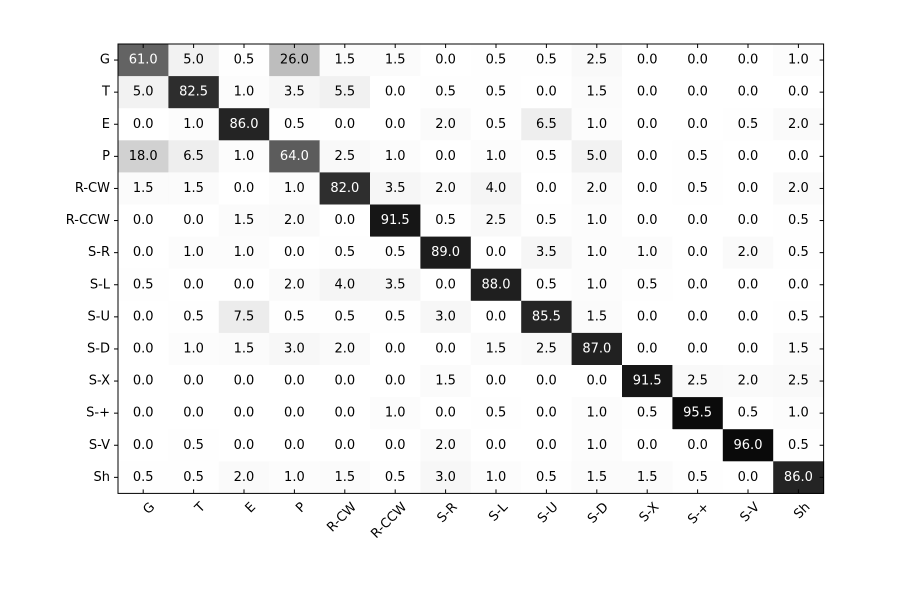 The image size is (910, 602). What do you see at coordinates (143, 349) in the screenshot?
I see `heatmap-cell-S-D-G` at bounding box center [143, 349].